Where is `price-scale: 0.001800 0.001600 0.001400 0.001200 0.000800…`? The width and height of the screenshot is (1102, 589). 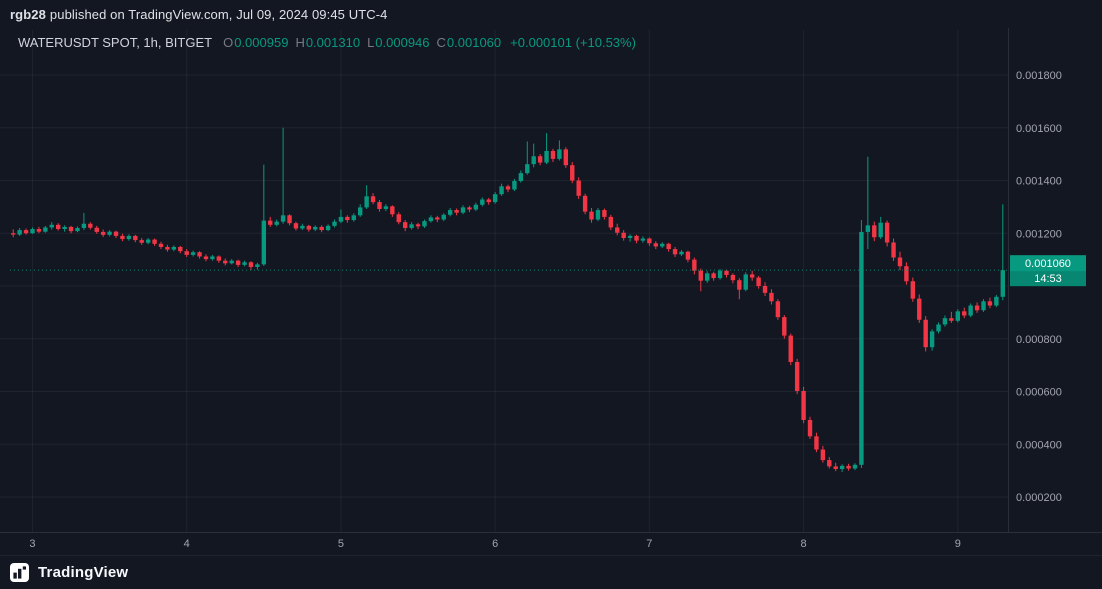
price-scale: 0.001800 0.001600 0.001400 0.001200 0.000800… is located at coordinates (1039, 287).